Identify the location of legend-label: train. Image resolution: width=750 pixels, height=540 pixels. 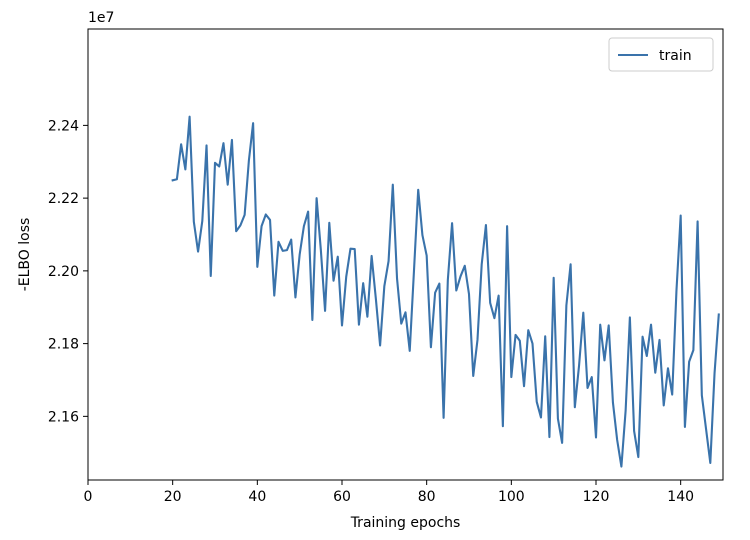
(675, 56).